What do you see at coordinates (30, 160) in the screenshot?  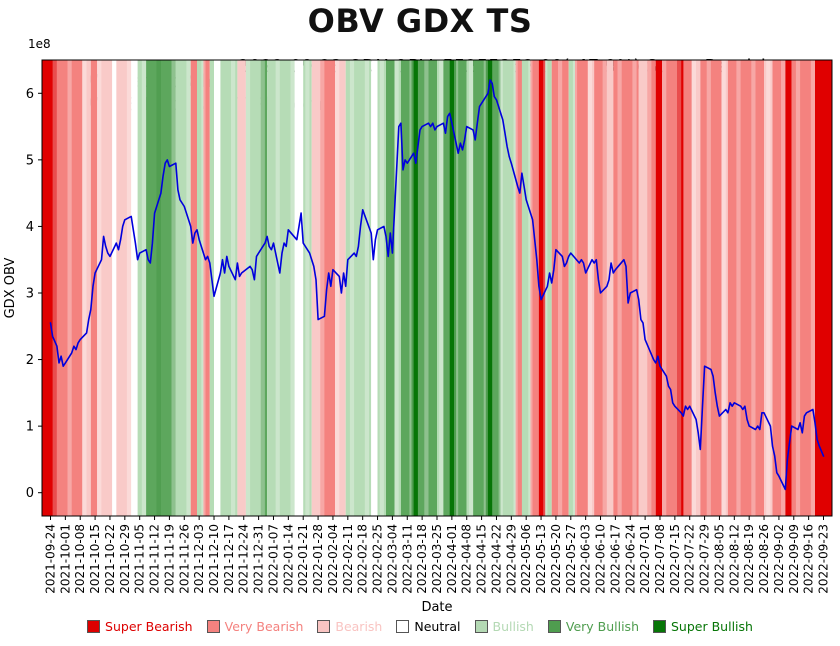 I see `y-tick-label: 5` at bounding box center [30, 160].